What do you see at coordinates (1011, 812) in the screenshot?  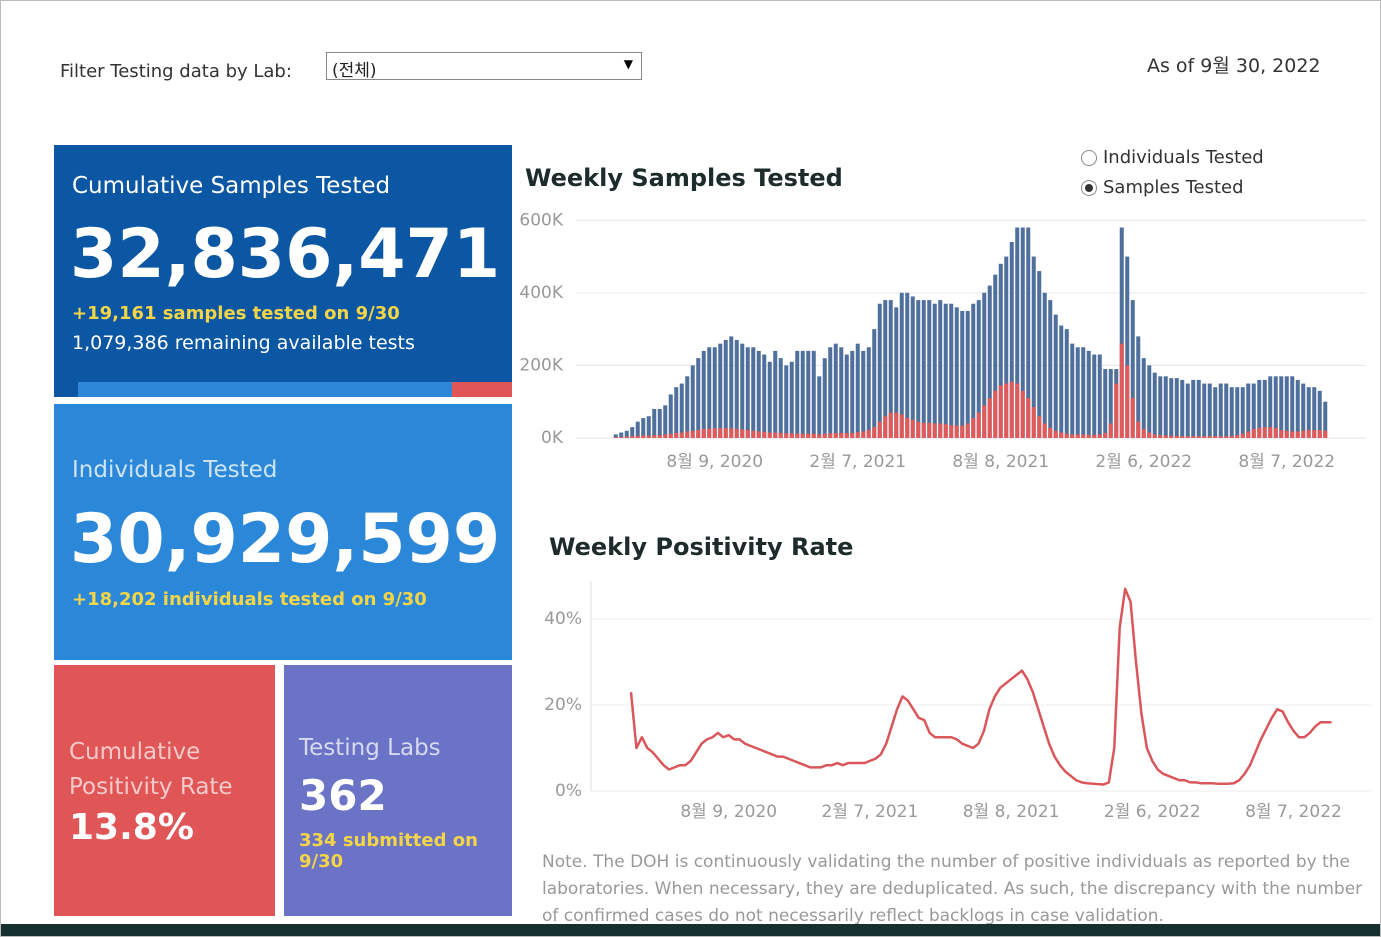 I see `x-tick-label: 8월 8, 2021` at bounding box center [1011, 812].